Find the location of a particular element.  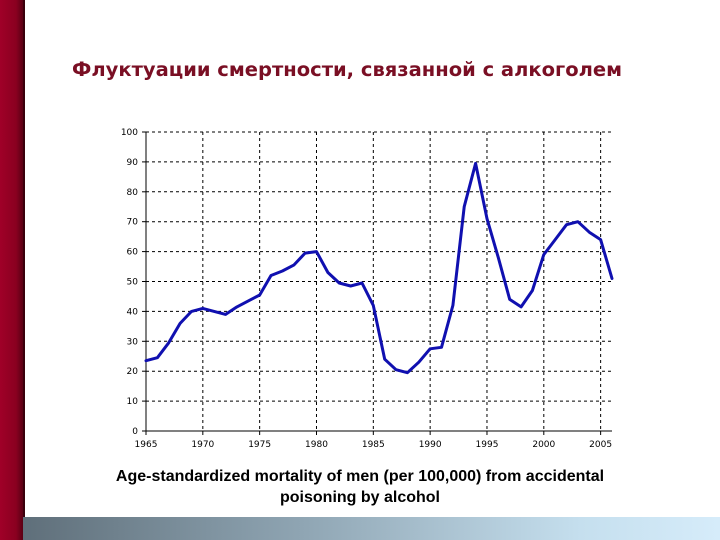

x-tick-label: 1980 is located at coordinates (316, 445).